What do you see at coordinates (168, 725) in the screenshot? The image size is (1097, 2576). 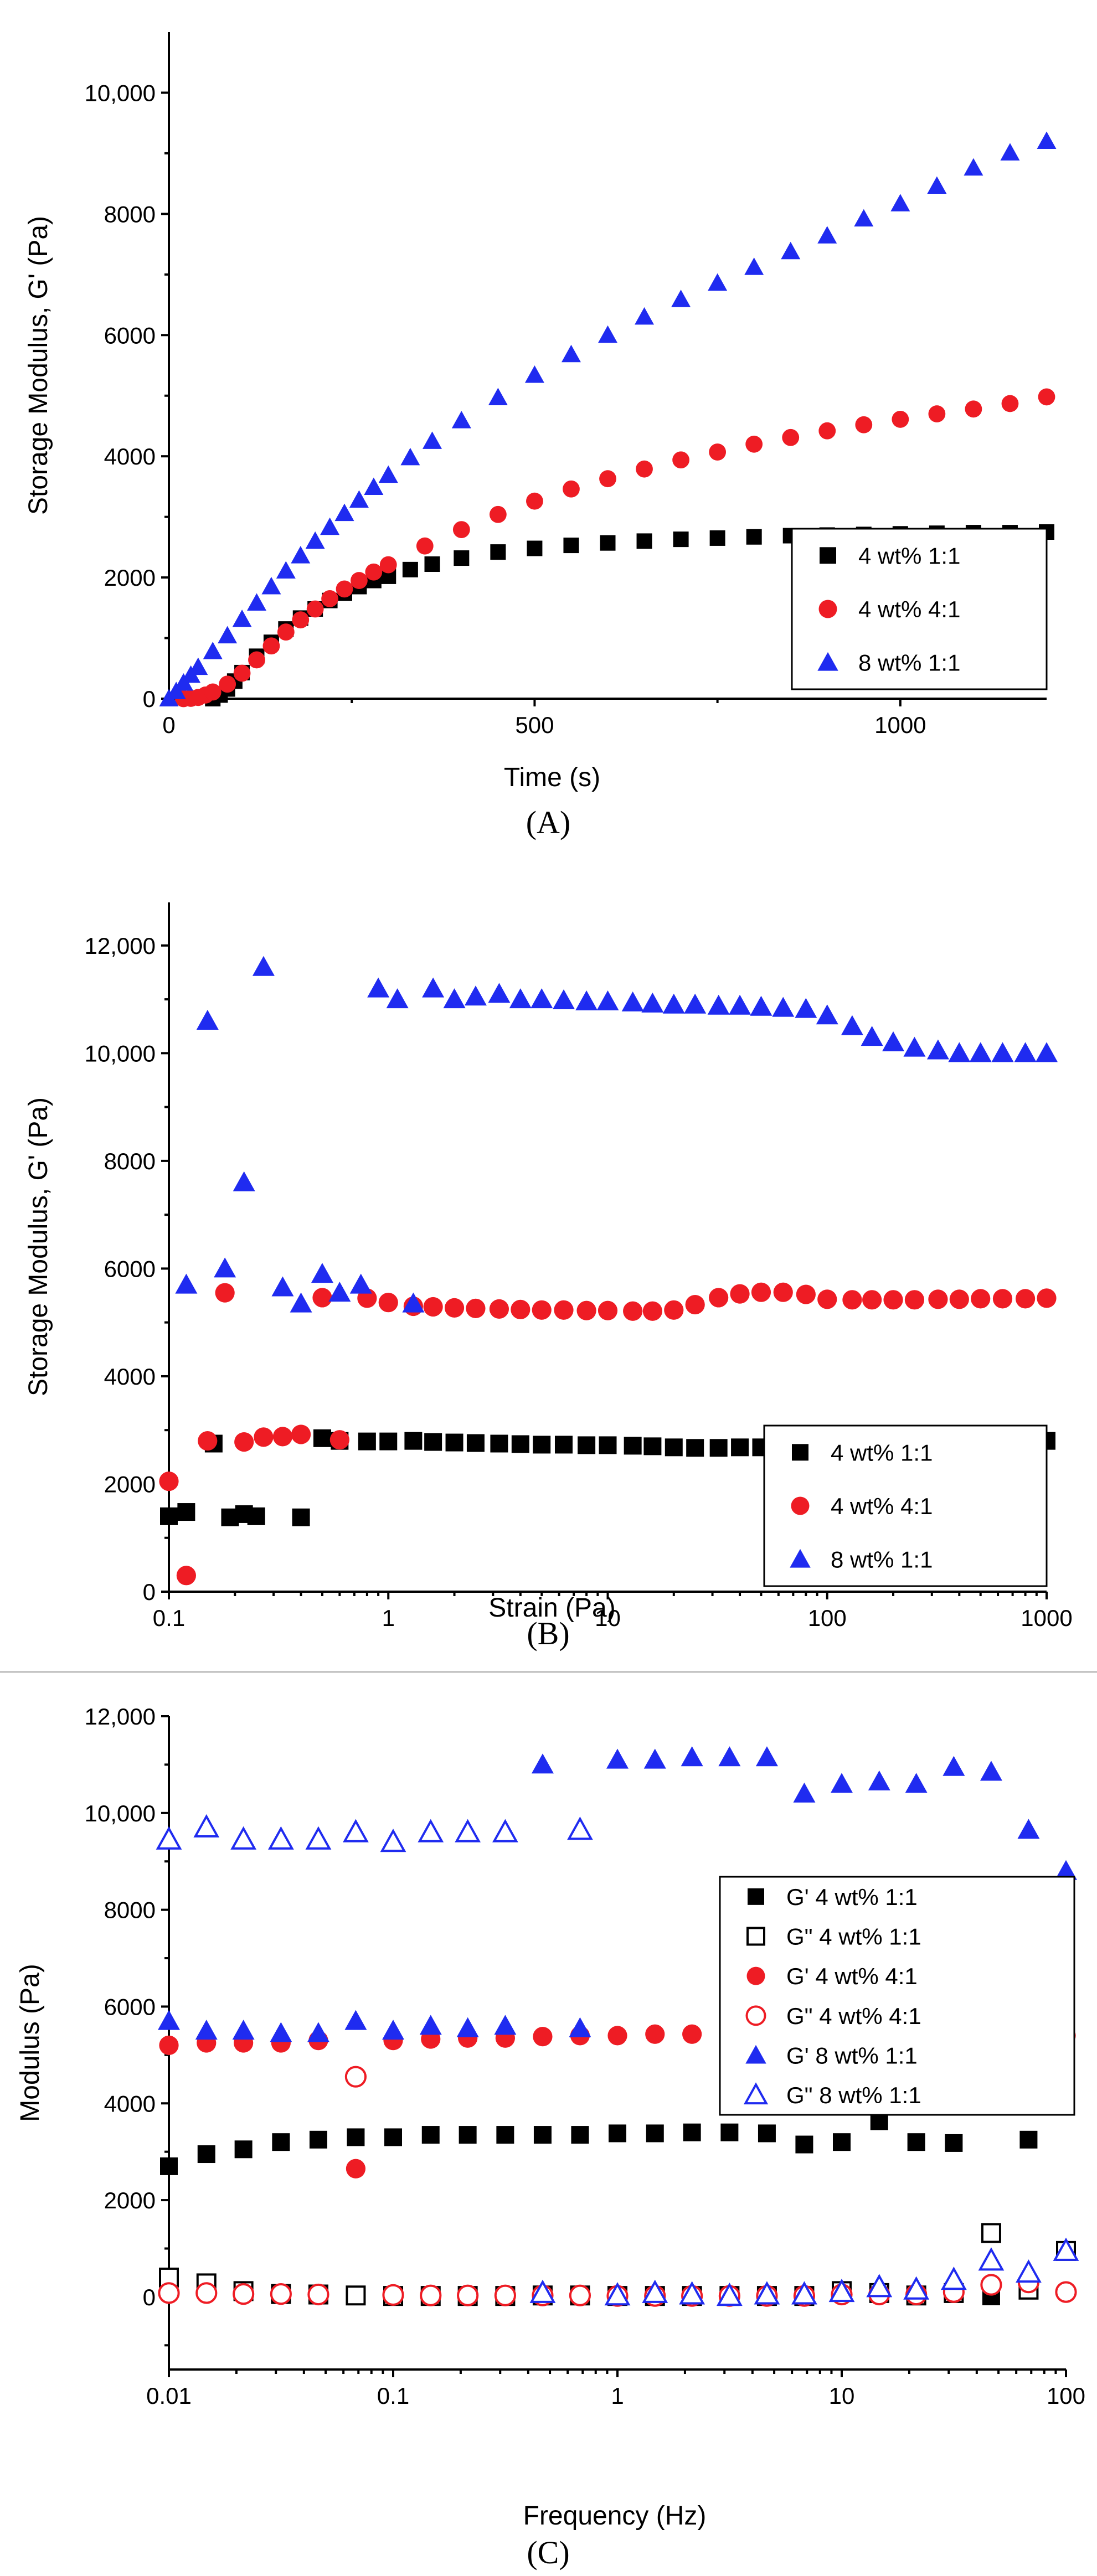 I see `x-tick-label: 0` at bounding box center [168, 725].